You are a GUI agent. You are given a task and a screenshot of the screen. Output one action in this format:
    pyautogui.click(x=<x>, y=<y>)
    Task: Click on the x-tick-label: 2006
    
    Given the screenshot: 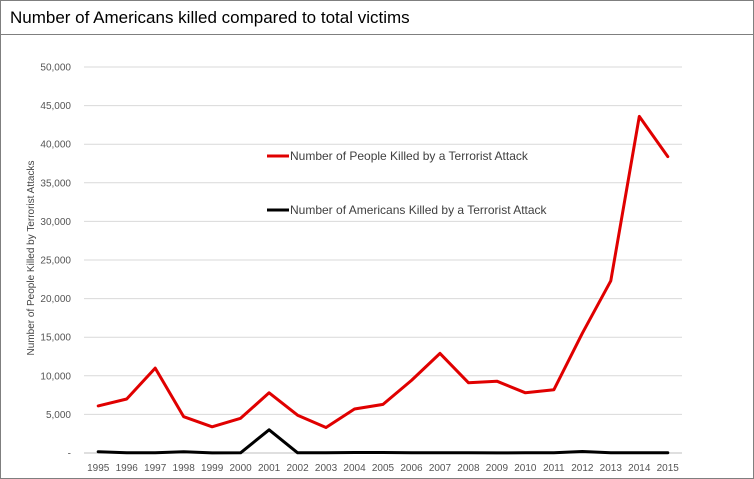 What is the action you would take?
    pyautogui.click(x=411, y=468)
    